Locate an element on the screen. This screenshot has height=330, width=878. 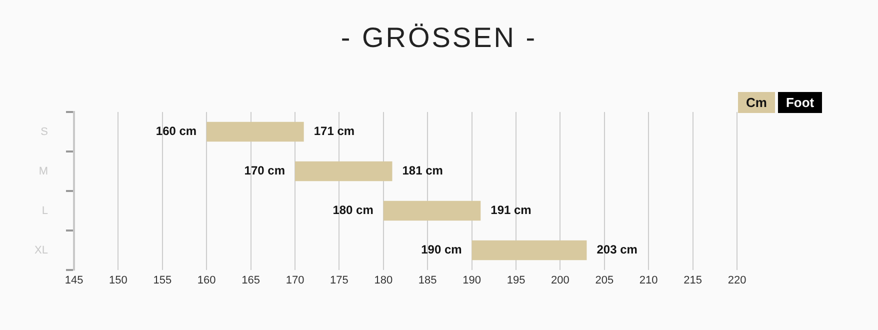
x-tick-label: 190 is located at coordinates (471, 280).